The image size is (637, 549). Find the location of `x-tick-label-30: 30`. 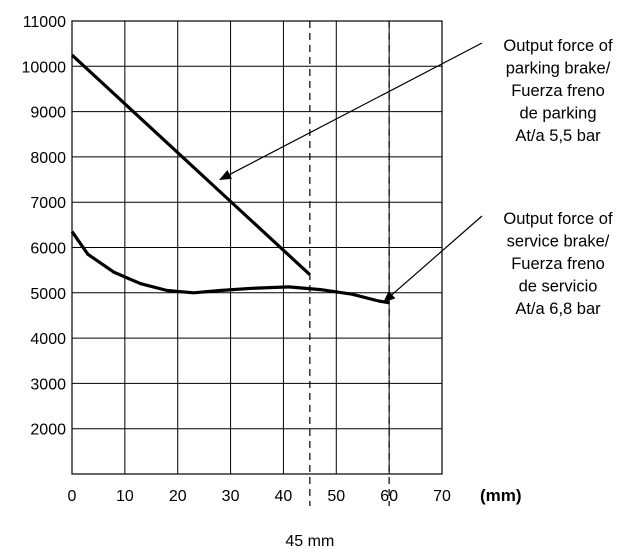

x-tick-label-30: 30 is located at coordinates (231, 496).